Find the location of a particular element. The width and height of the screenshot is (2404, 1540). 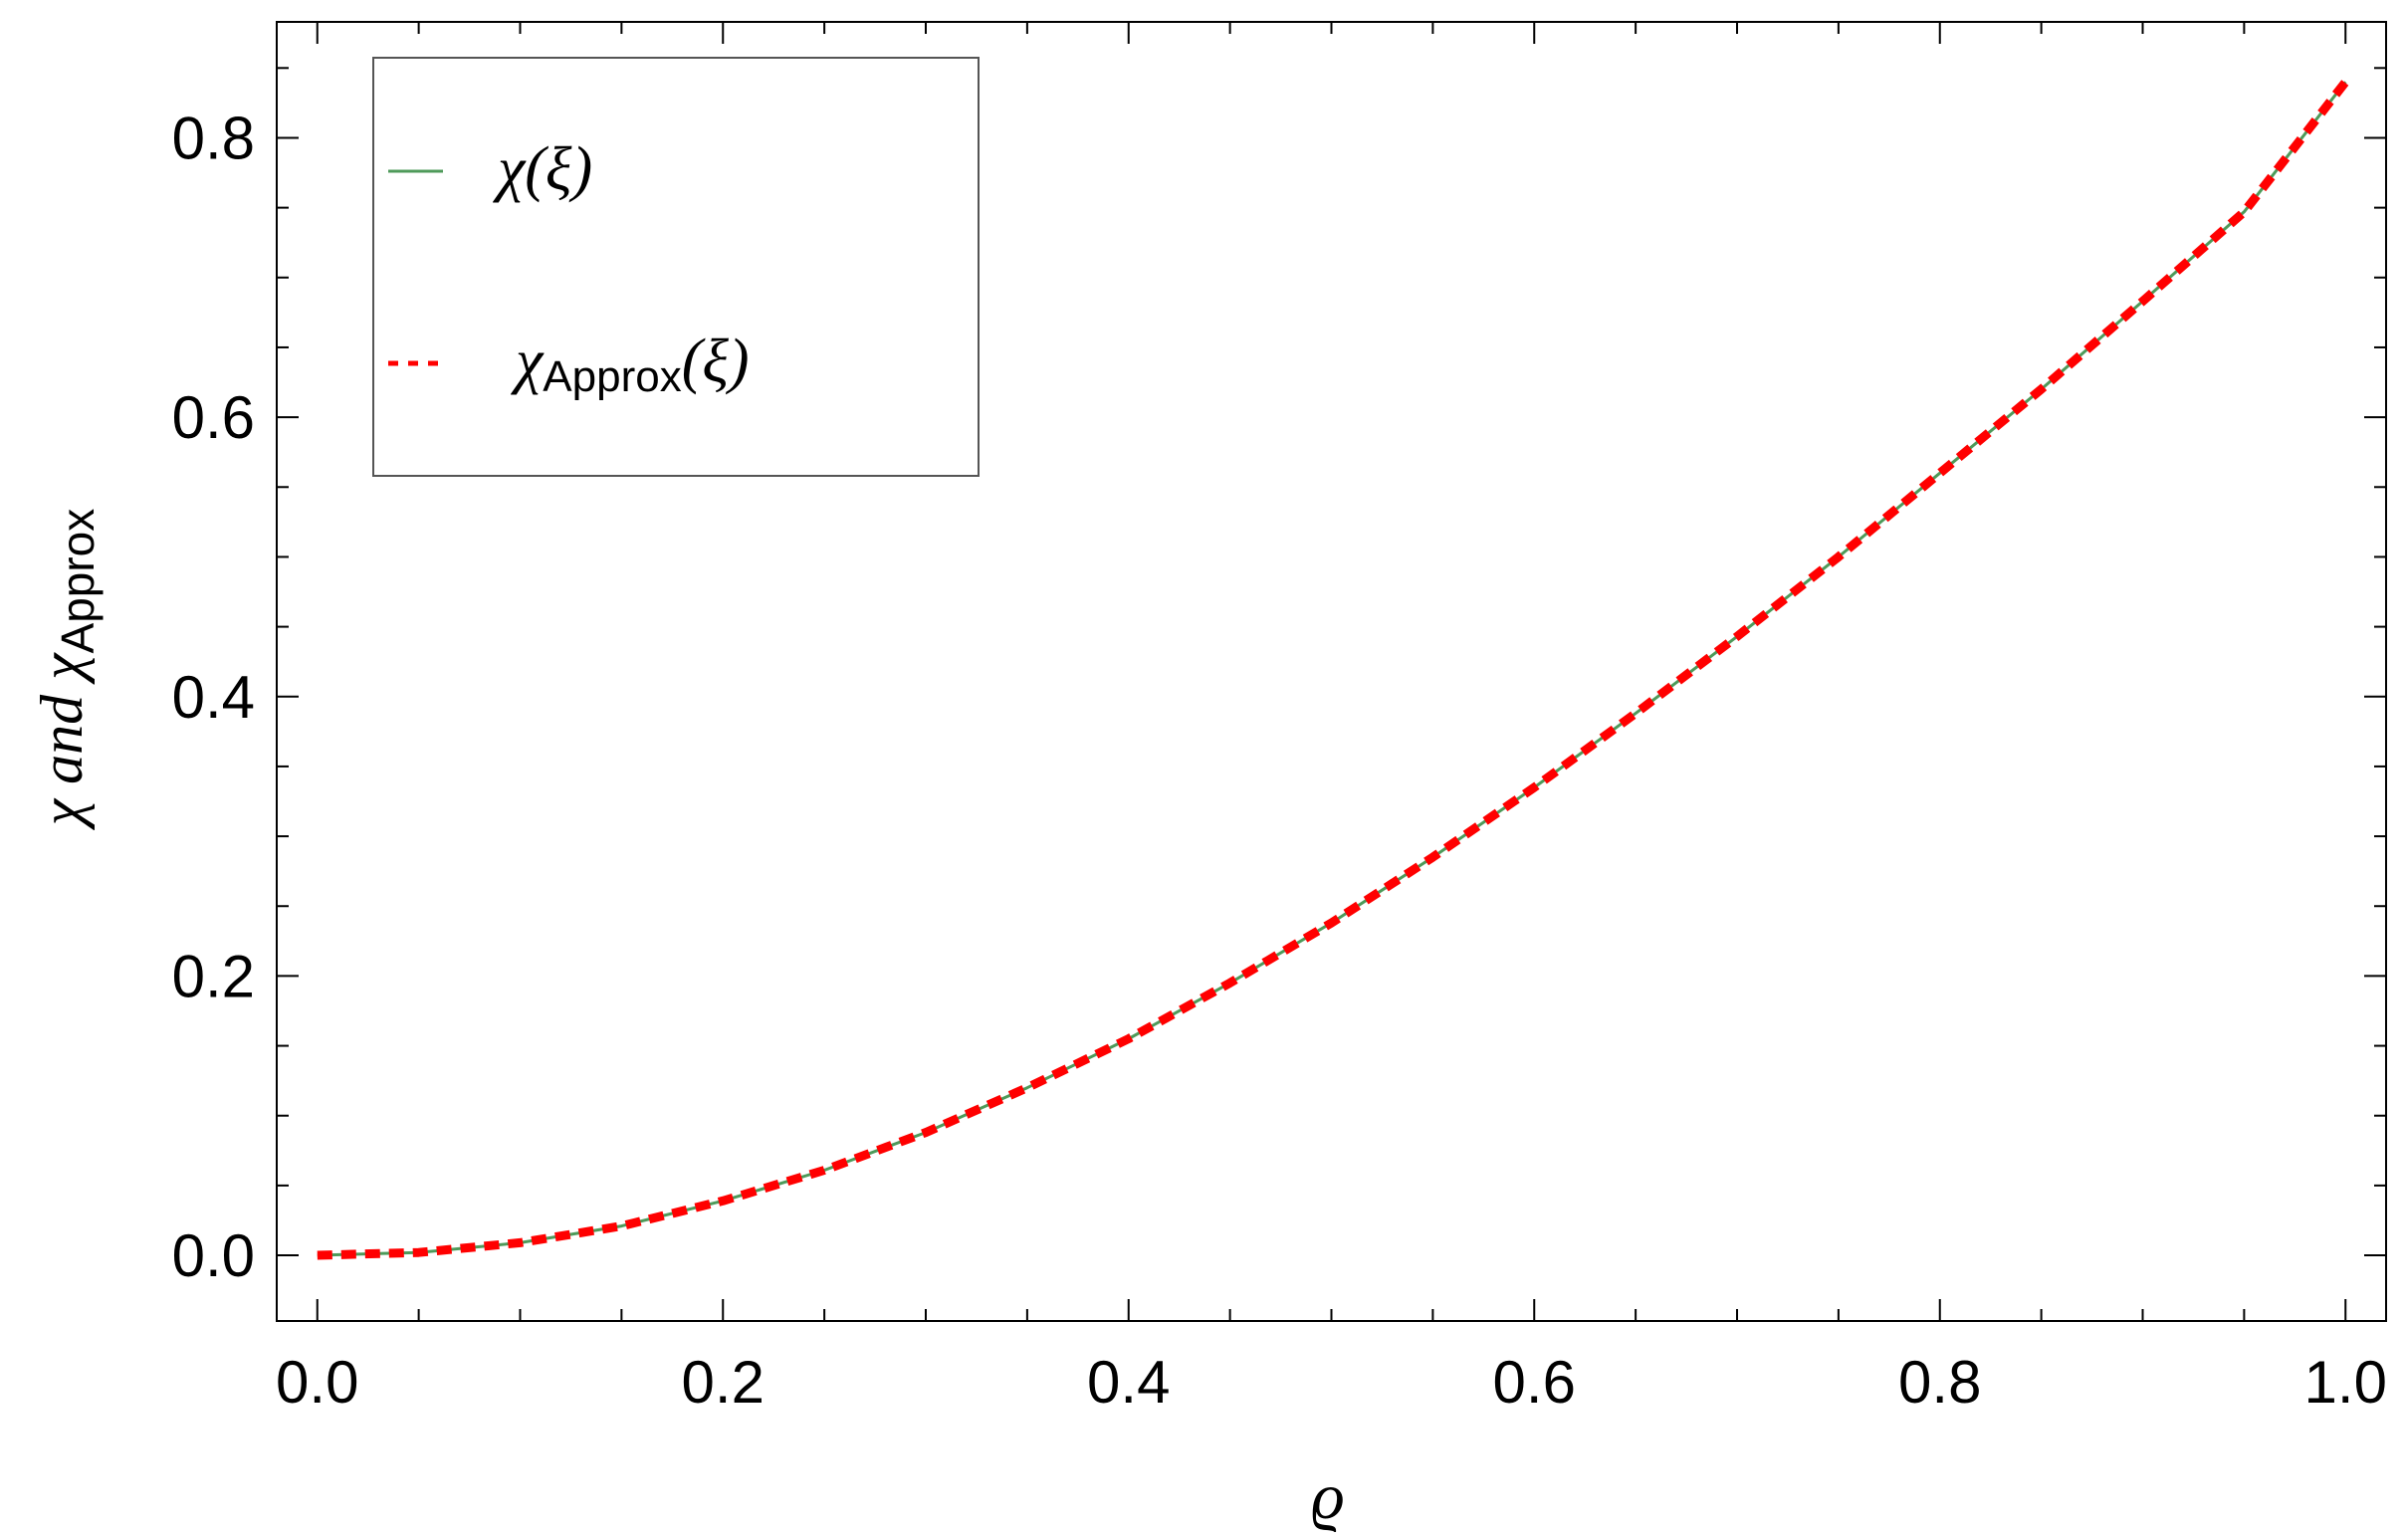

y-tick-label: 0.0 is located at coordinates (213, 1256).